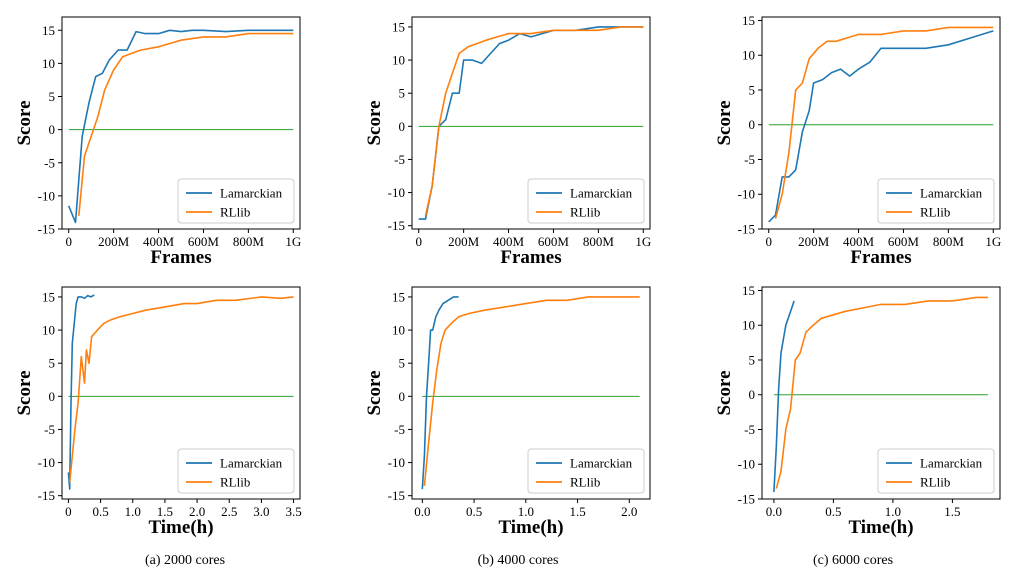 This screenshot has height=579, width=1022. Describe the element at coordinates (114, 241) in the screenshot. I see `x-tick-label: 200M` at that location.